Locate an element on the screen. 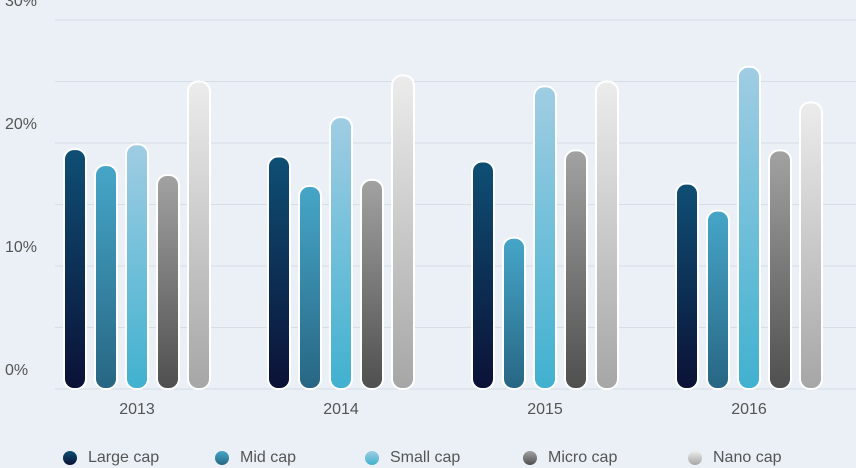 The width and height of the screenshot is (856, 468). x-tick-label: 2013 is located at coordinates (137, 409).